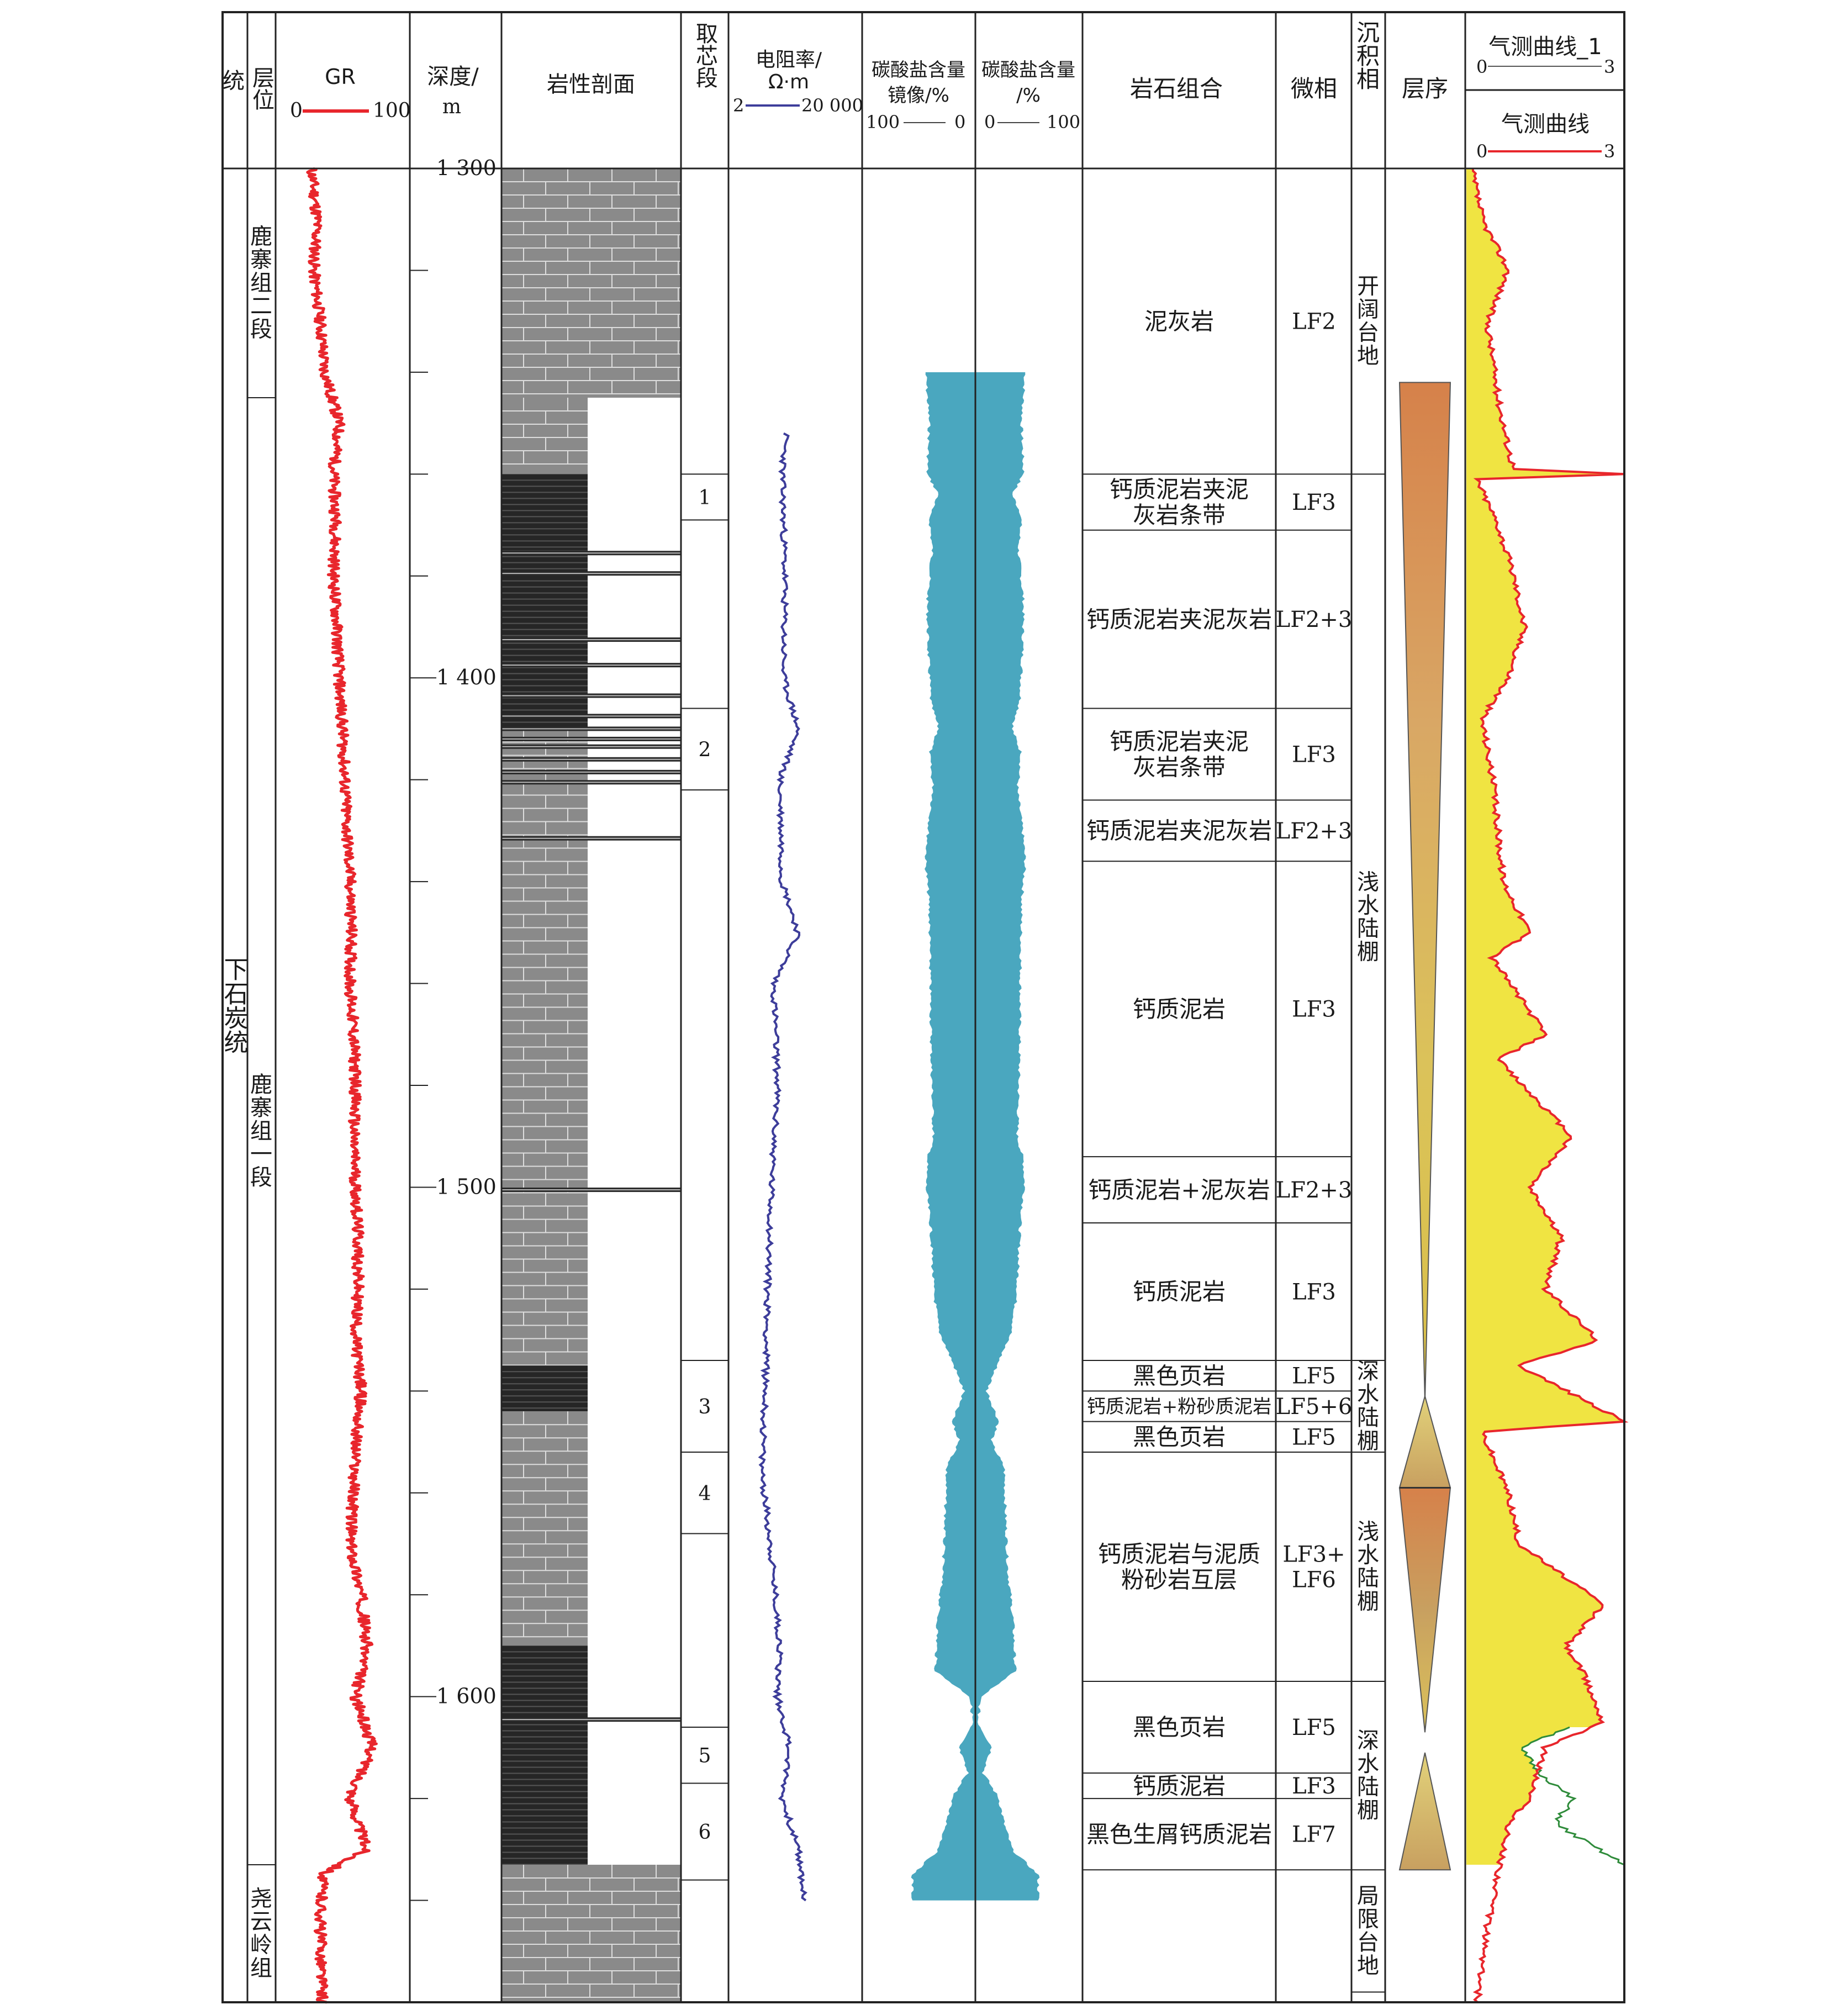 The width and height of the screenshot is (1848, 2010). Describe the element at coordinates (1368, 286) in the screenshot. I see `facies-label: 开` at that location.